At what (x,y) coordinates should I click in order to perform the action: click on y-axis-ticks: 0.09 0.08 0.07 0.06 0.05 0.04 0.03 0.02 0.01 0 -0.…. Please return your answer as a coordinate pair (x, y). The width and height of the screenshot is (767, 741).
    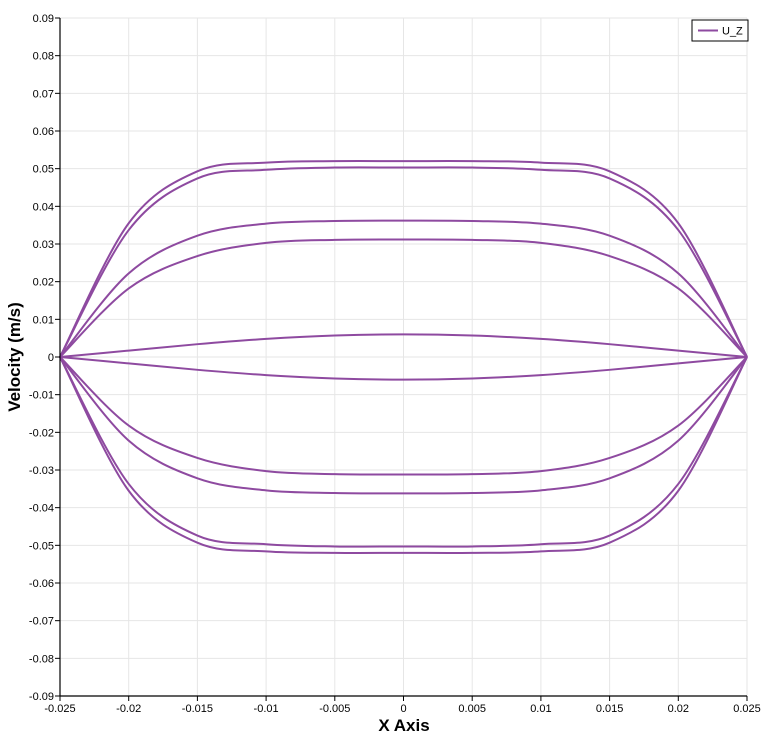
    Looking at the image, I should click on (44, 358).